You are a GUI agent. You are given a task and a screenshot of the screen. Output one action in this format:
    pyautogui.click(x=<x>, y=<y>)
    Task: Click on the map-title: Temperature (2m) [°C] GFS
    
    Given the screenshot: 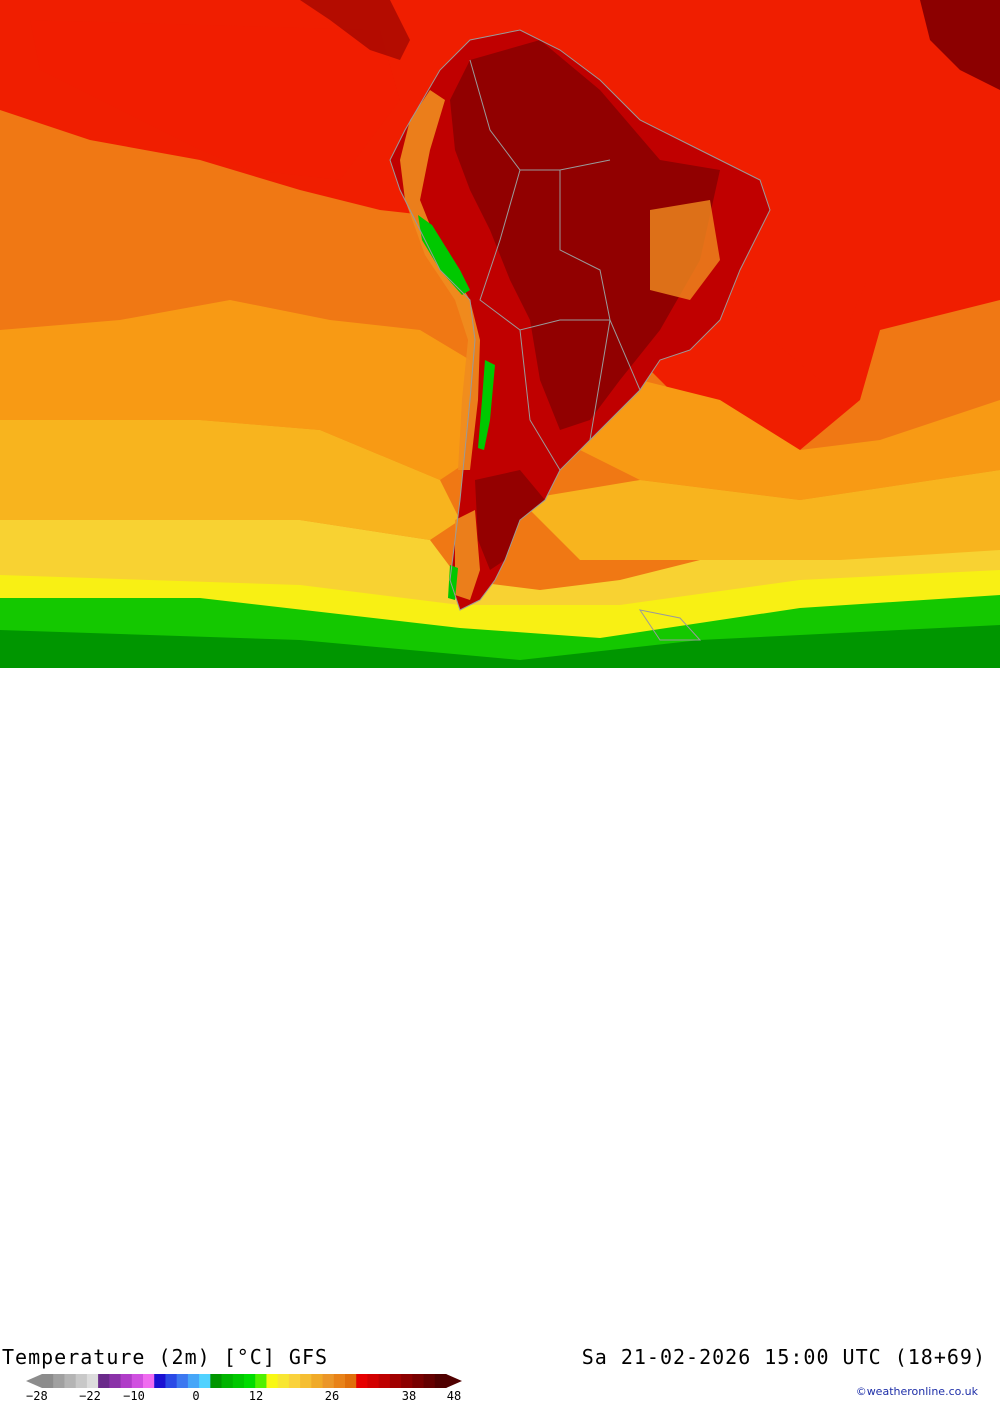 What is the action you would take?
    pyautogui.click(x=165, y=1357)
    